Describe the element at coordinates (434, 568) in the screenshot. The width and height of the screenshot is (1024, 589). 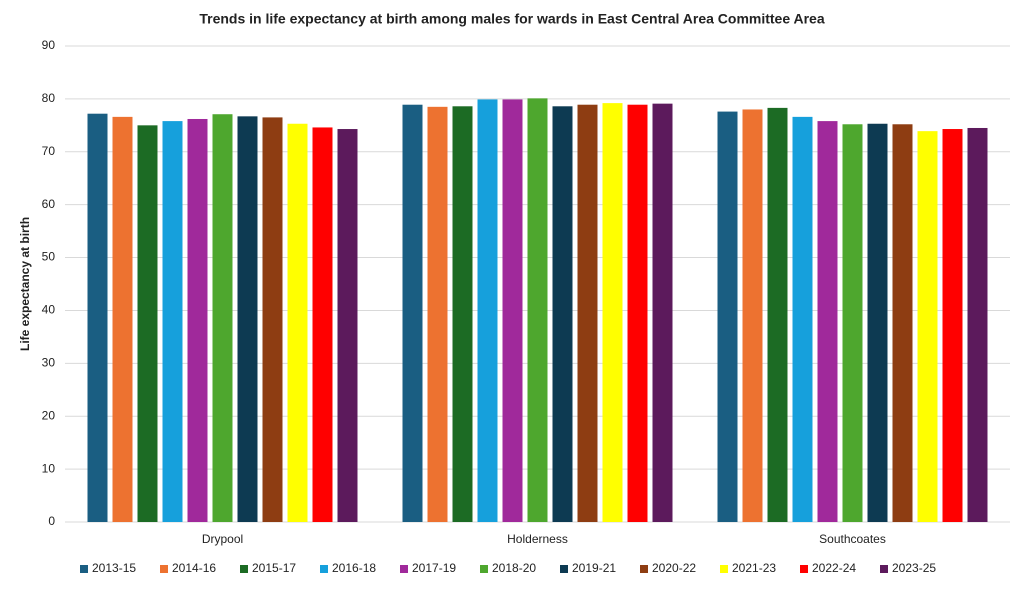
I see `legend-label: 2017-19` at that location.